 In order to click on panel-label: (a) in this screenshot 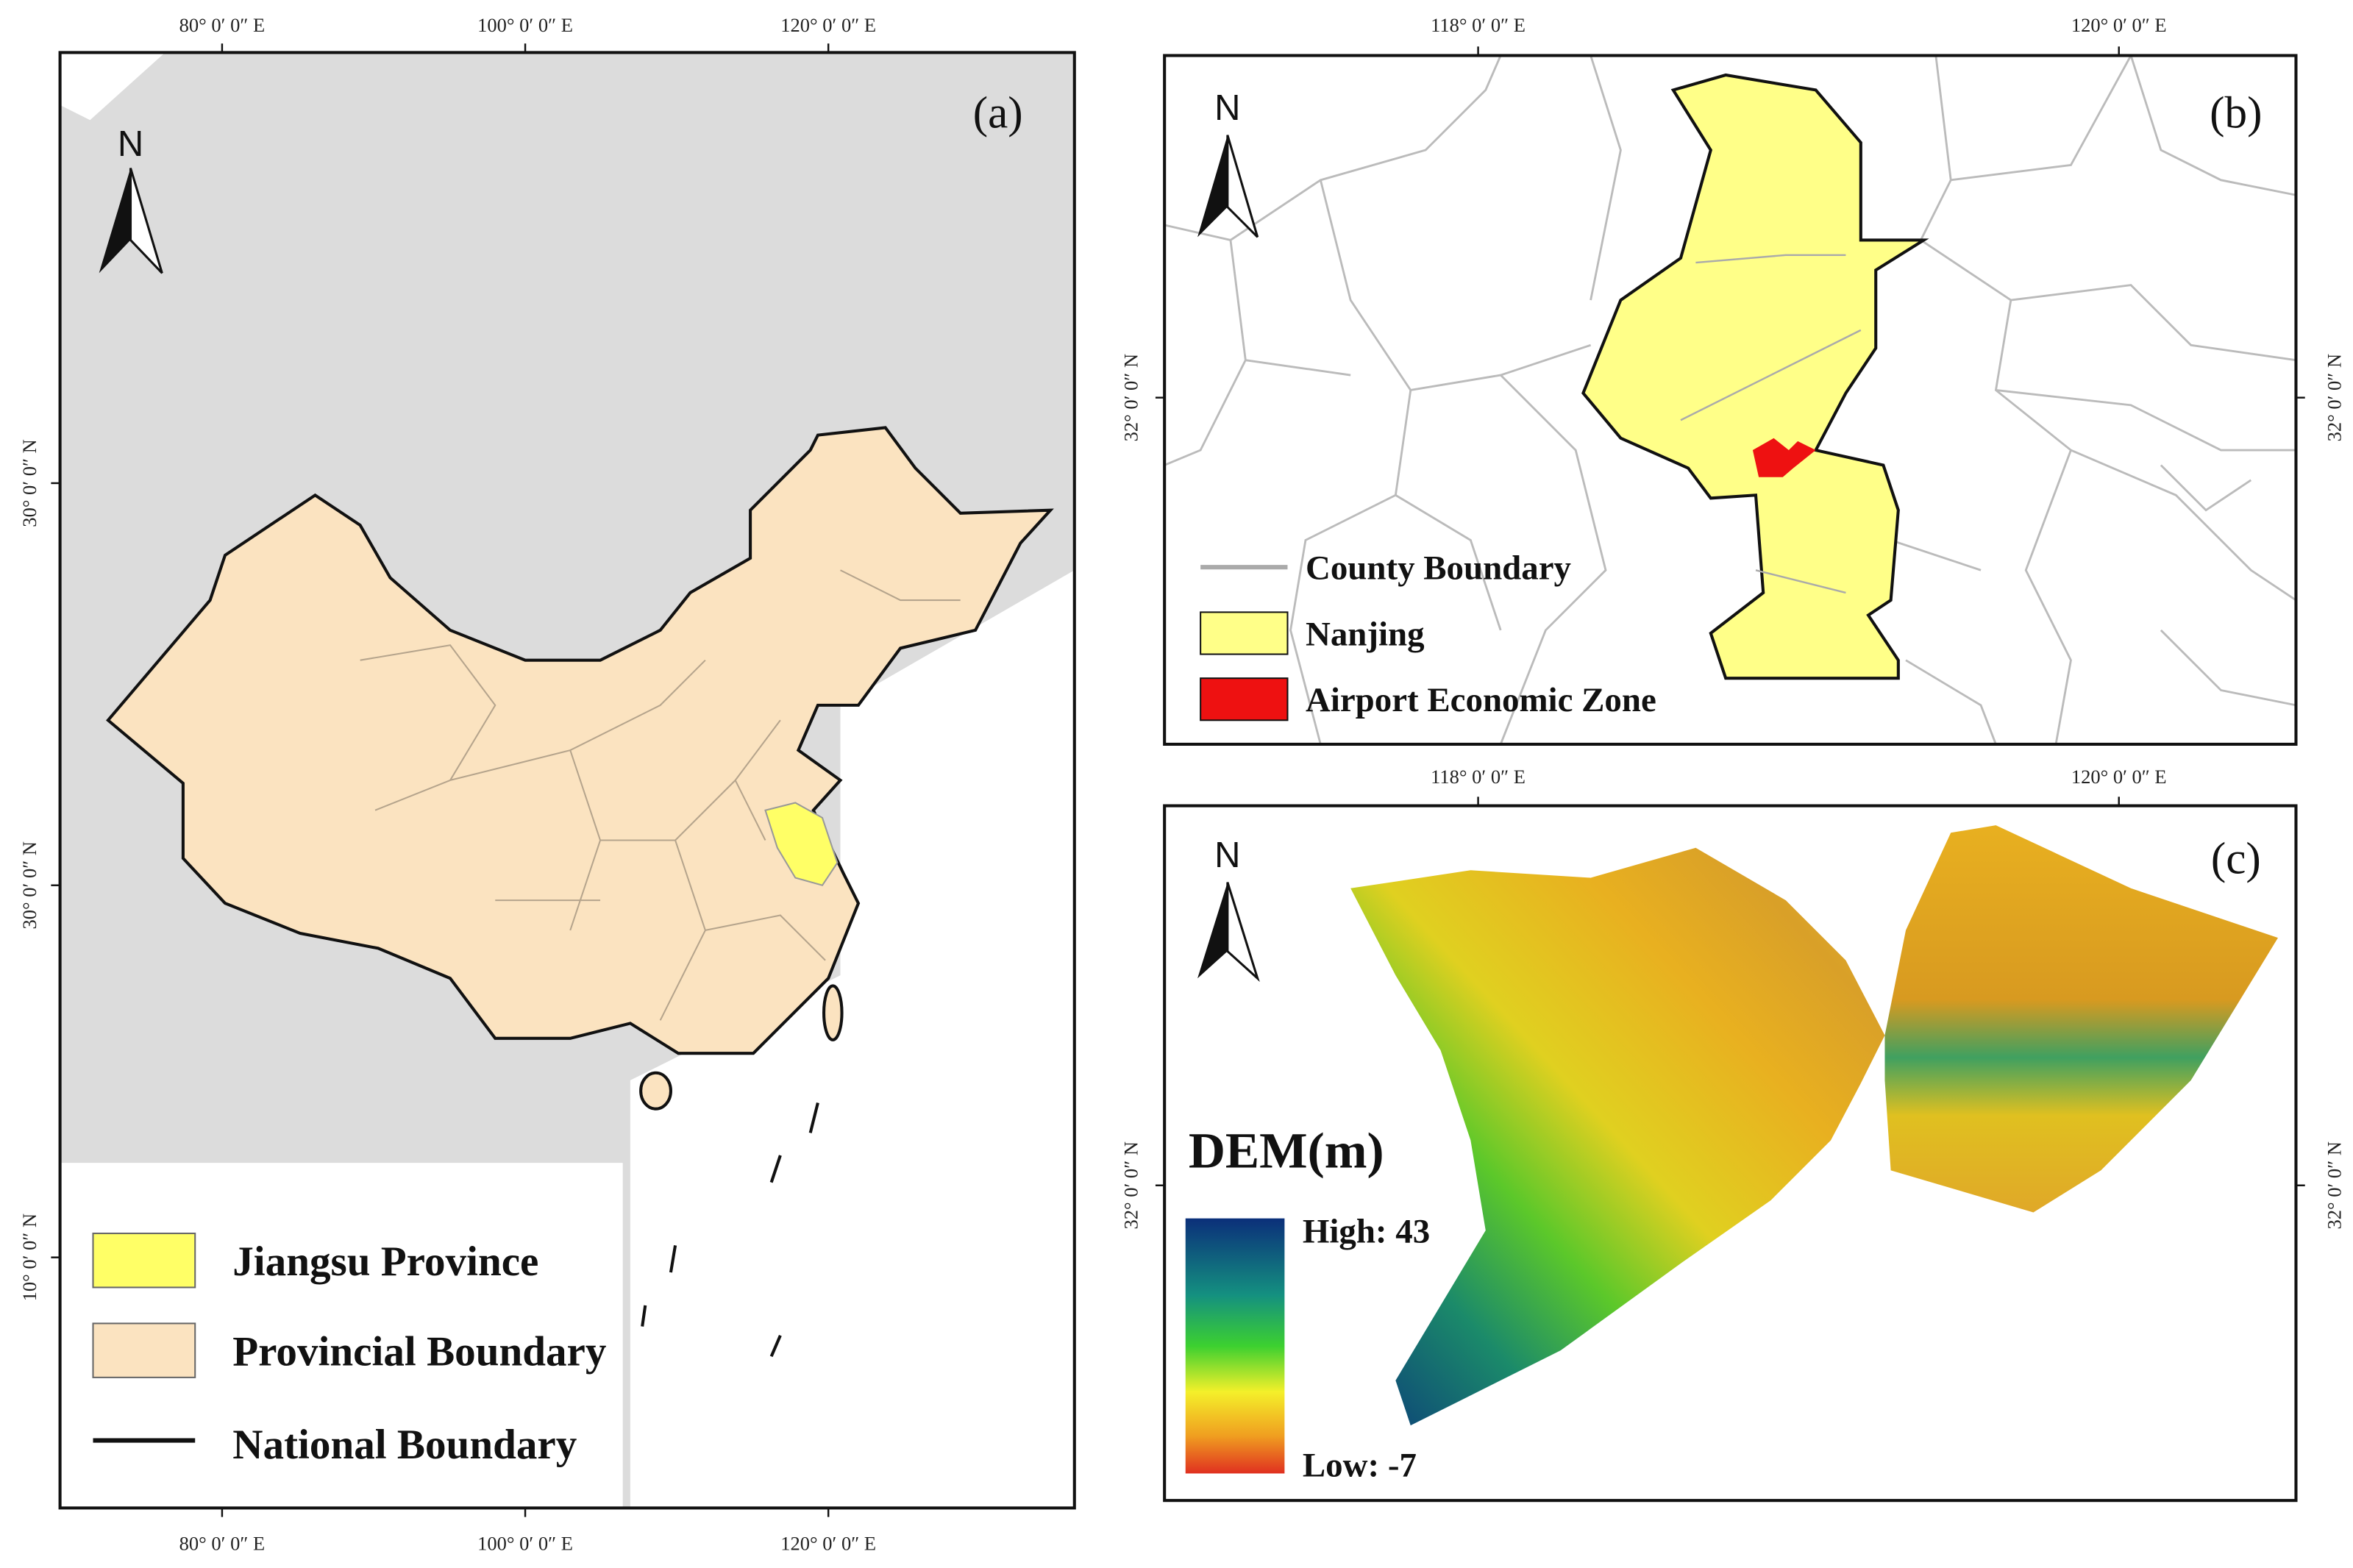, I will do `click(998, 113)`.